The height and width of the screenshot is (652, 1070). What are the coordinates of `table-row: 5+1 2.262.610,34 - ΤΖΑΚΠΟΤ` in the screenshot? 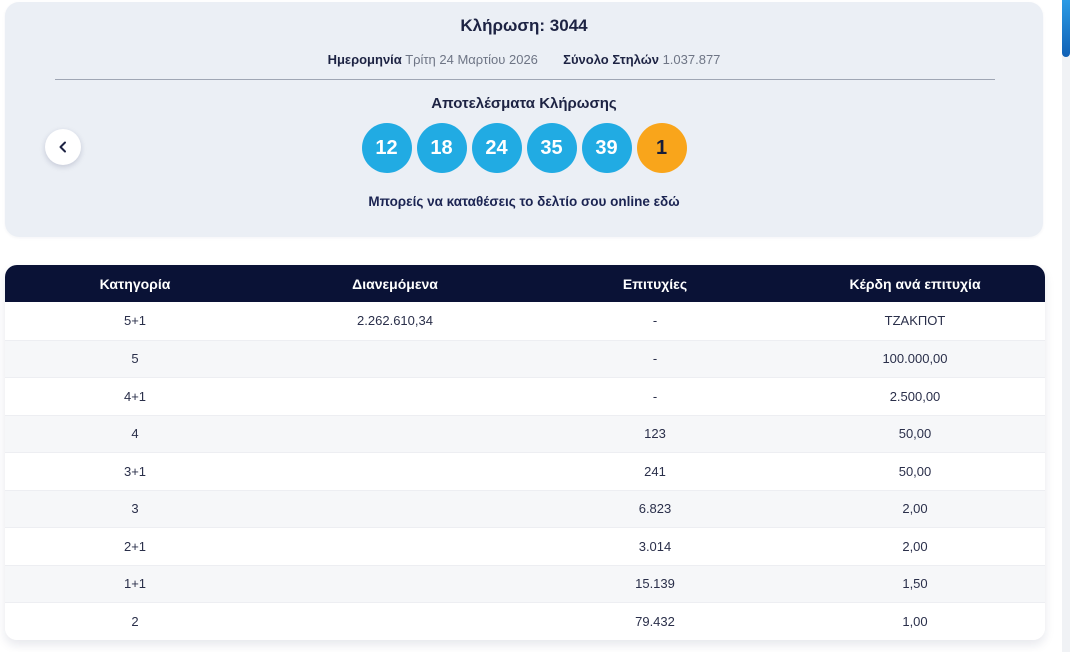 It's located at (525, 321).